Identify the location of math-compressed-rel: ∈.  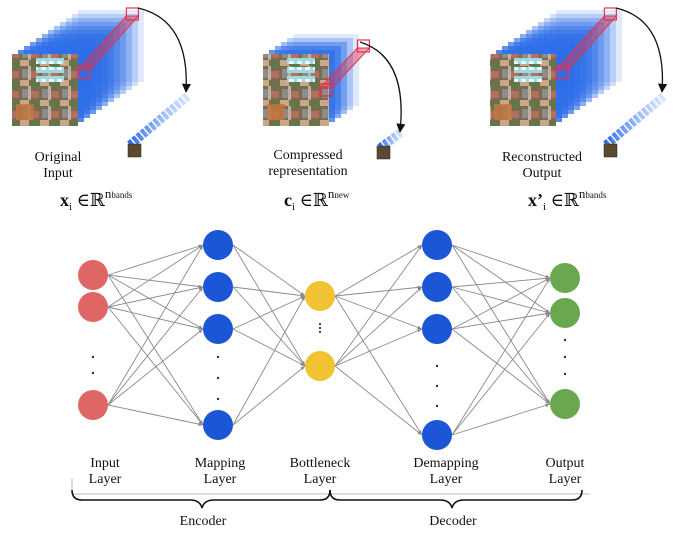
(306, 200).